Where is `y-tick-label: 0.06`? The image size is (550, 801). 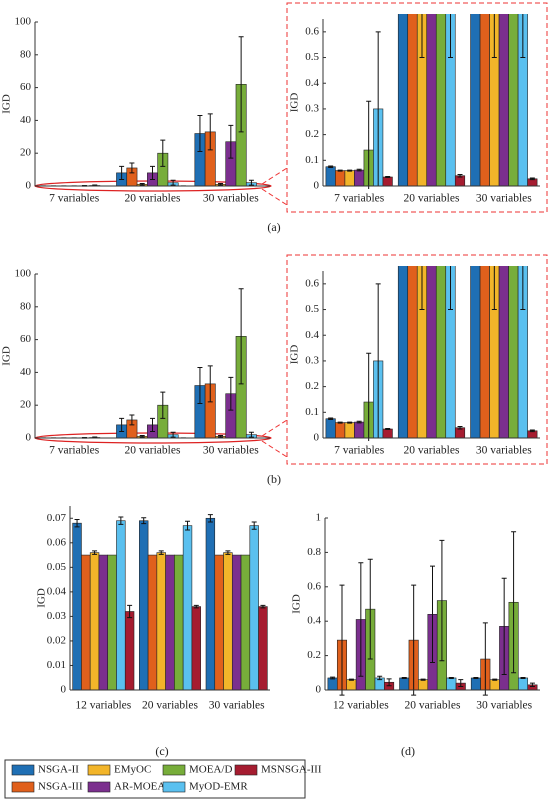 y-tick-label: 0.06 is located at coordinates (57, 542).